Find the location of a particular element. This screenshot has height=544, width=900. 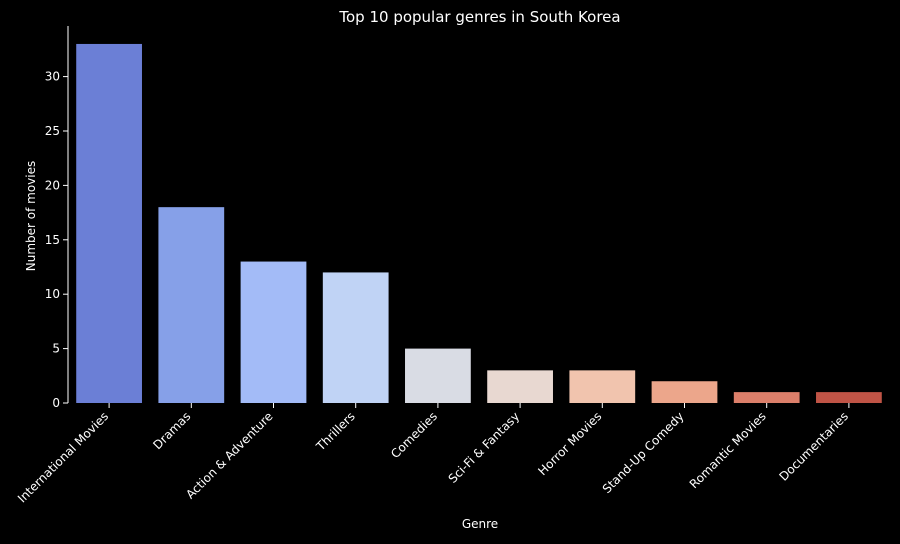

x-tick-label: Dramas is located at coordinates (171, 430).